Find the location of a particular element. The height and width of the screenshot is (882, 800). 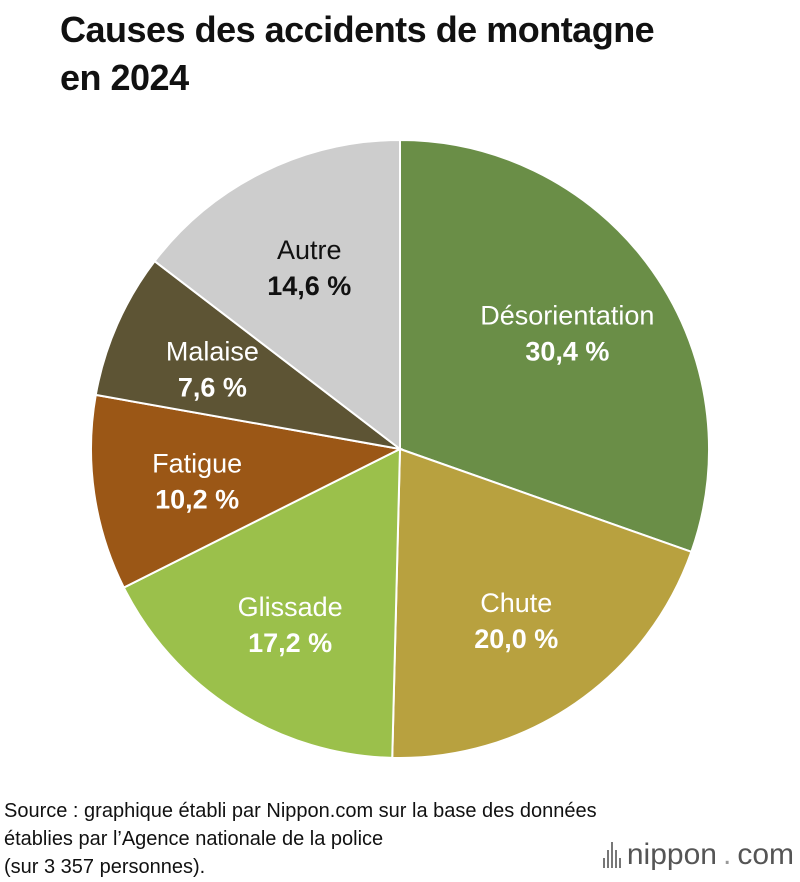

slice-value-malaise: 7,6 % is located at coordinates (212, 387).